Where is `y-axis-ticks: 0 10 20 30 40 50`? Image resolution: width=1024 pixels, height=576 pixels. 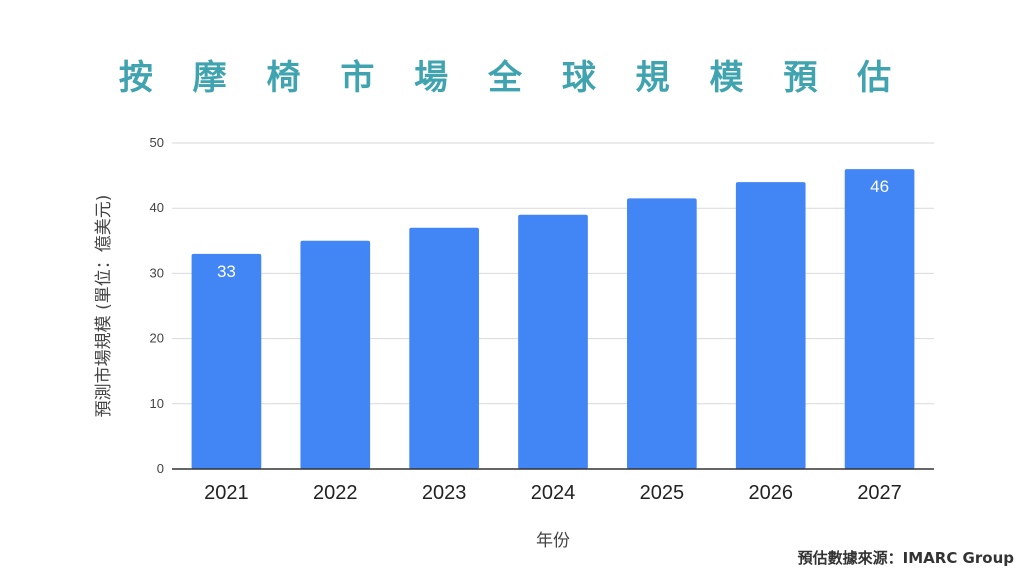
y-axis-ticks: 0 10 20 30 40 50 is located at coordinates (157, 305).